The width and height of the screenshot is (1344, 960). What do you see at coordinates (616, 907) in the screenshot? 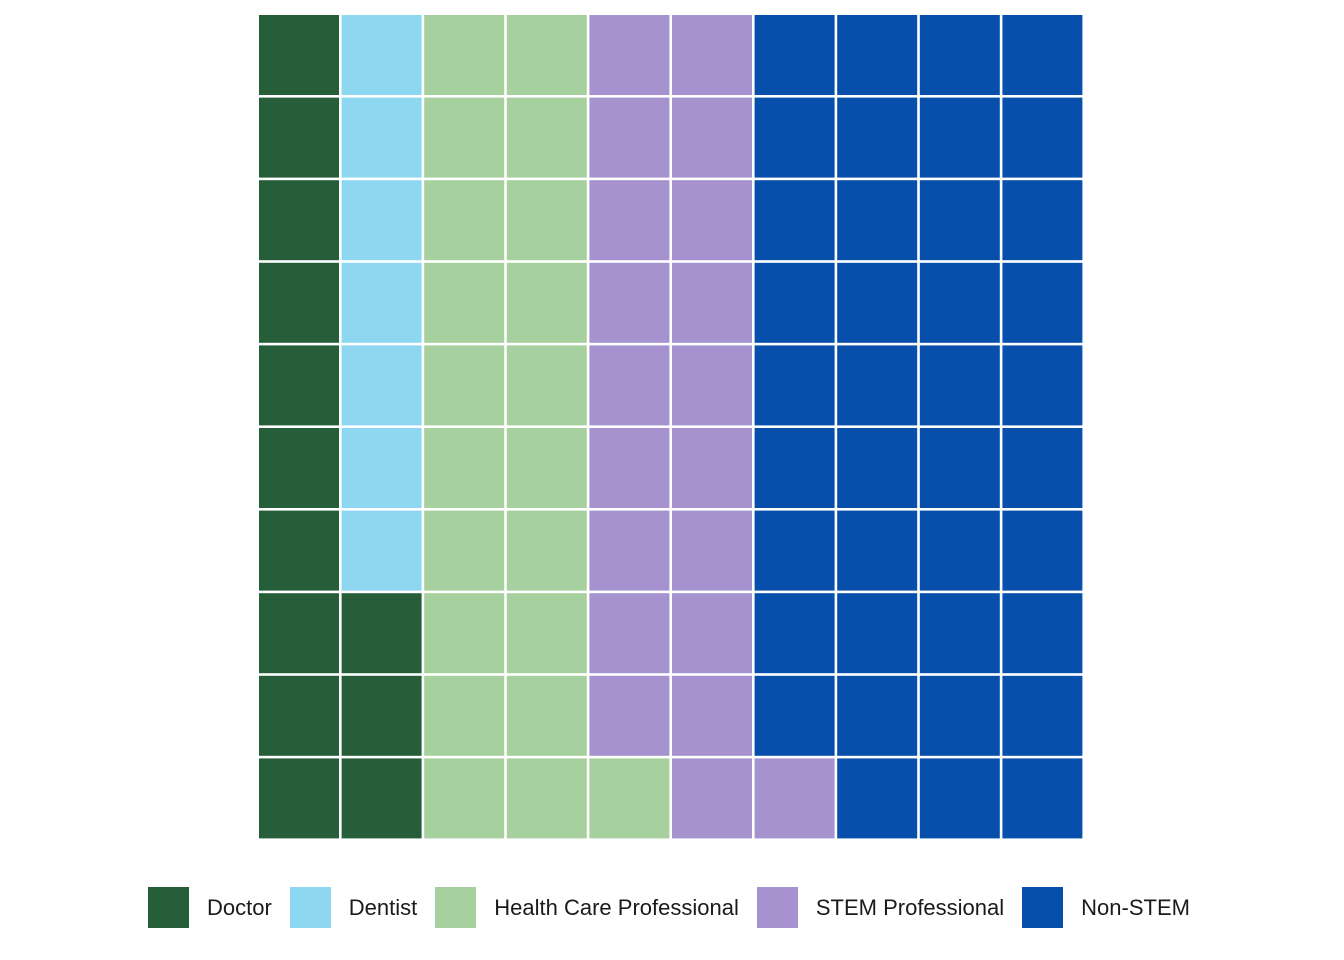
I see `legend-label-health-care-professional: Health Care Professional` at bounding box center [616, 907].